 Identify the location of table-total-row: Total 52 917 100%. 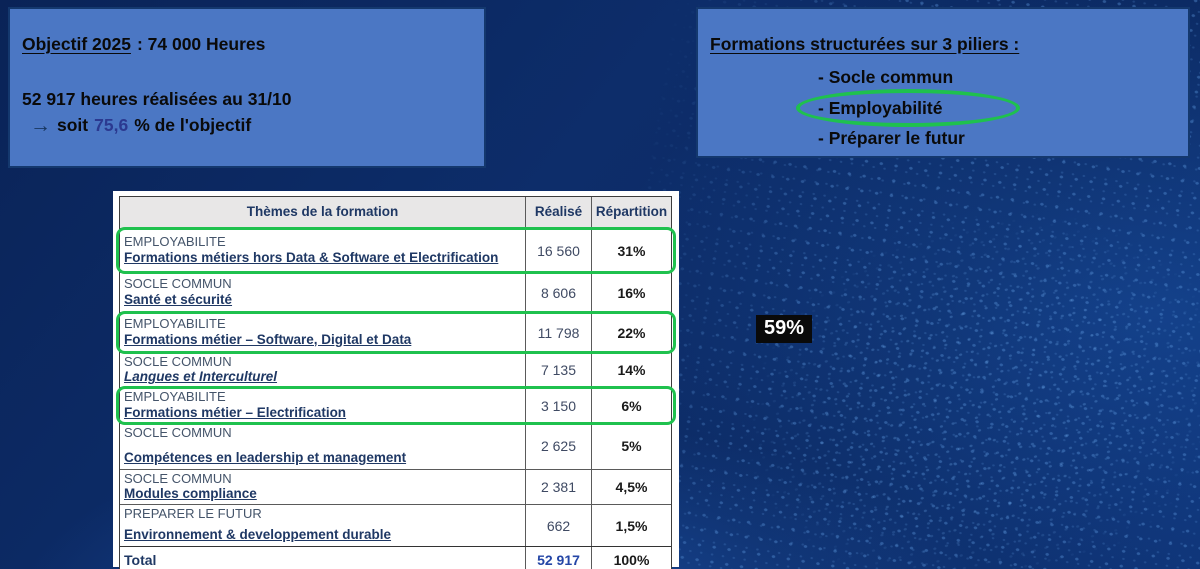
(395, 557).